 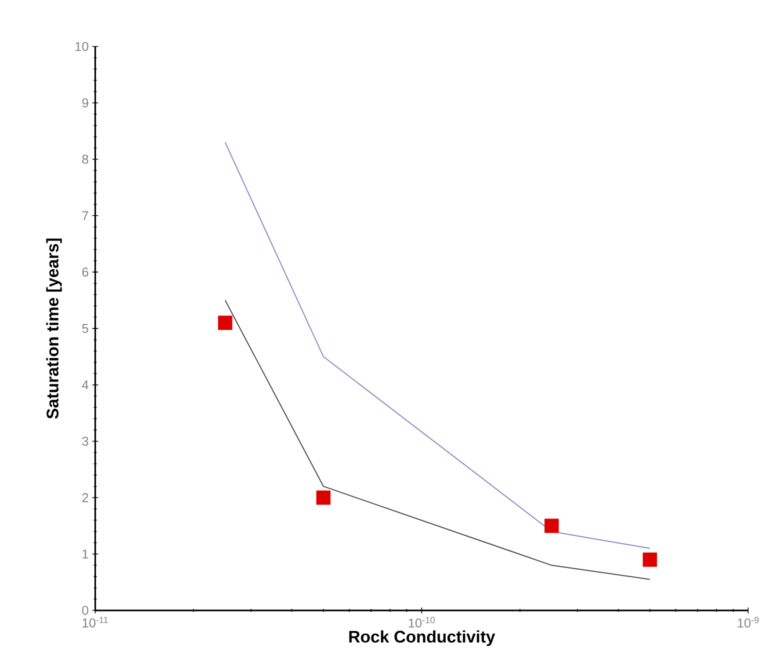 What do you see at coordinates (85, 272) in the screenshot?
I see `y-tick-label: 6` at bounding box center [85, 272].